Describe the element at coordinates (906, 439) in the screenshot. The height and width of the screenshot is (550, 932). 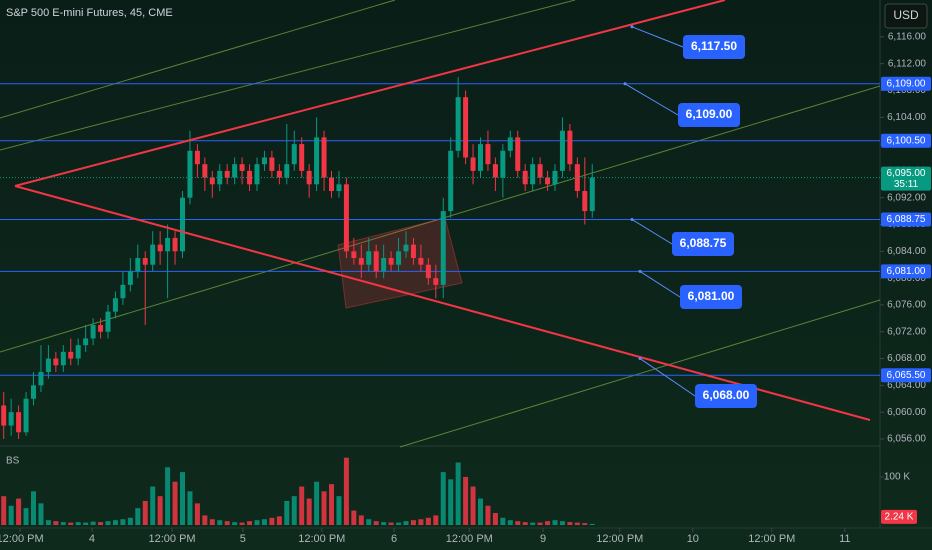
I see `y-tick-label: 6,056.00` at that location.